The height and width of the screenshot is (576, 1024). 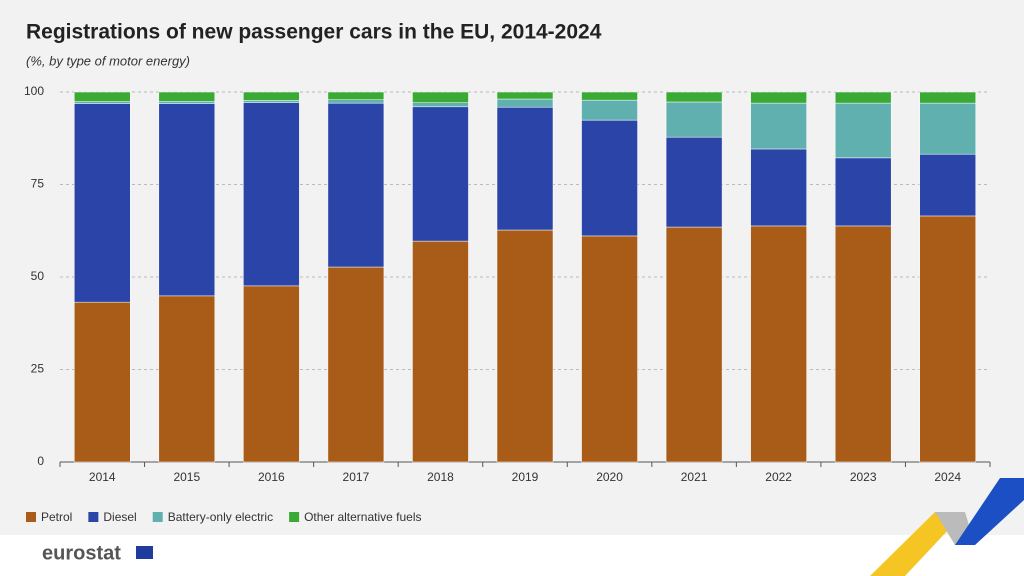 What do you see at coordinates (38, 276) in the screenshot?
I see `y-tick-label: 50` at bounding box center [38, 276].